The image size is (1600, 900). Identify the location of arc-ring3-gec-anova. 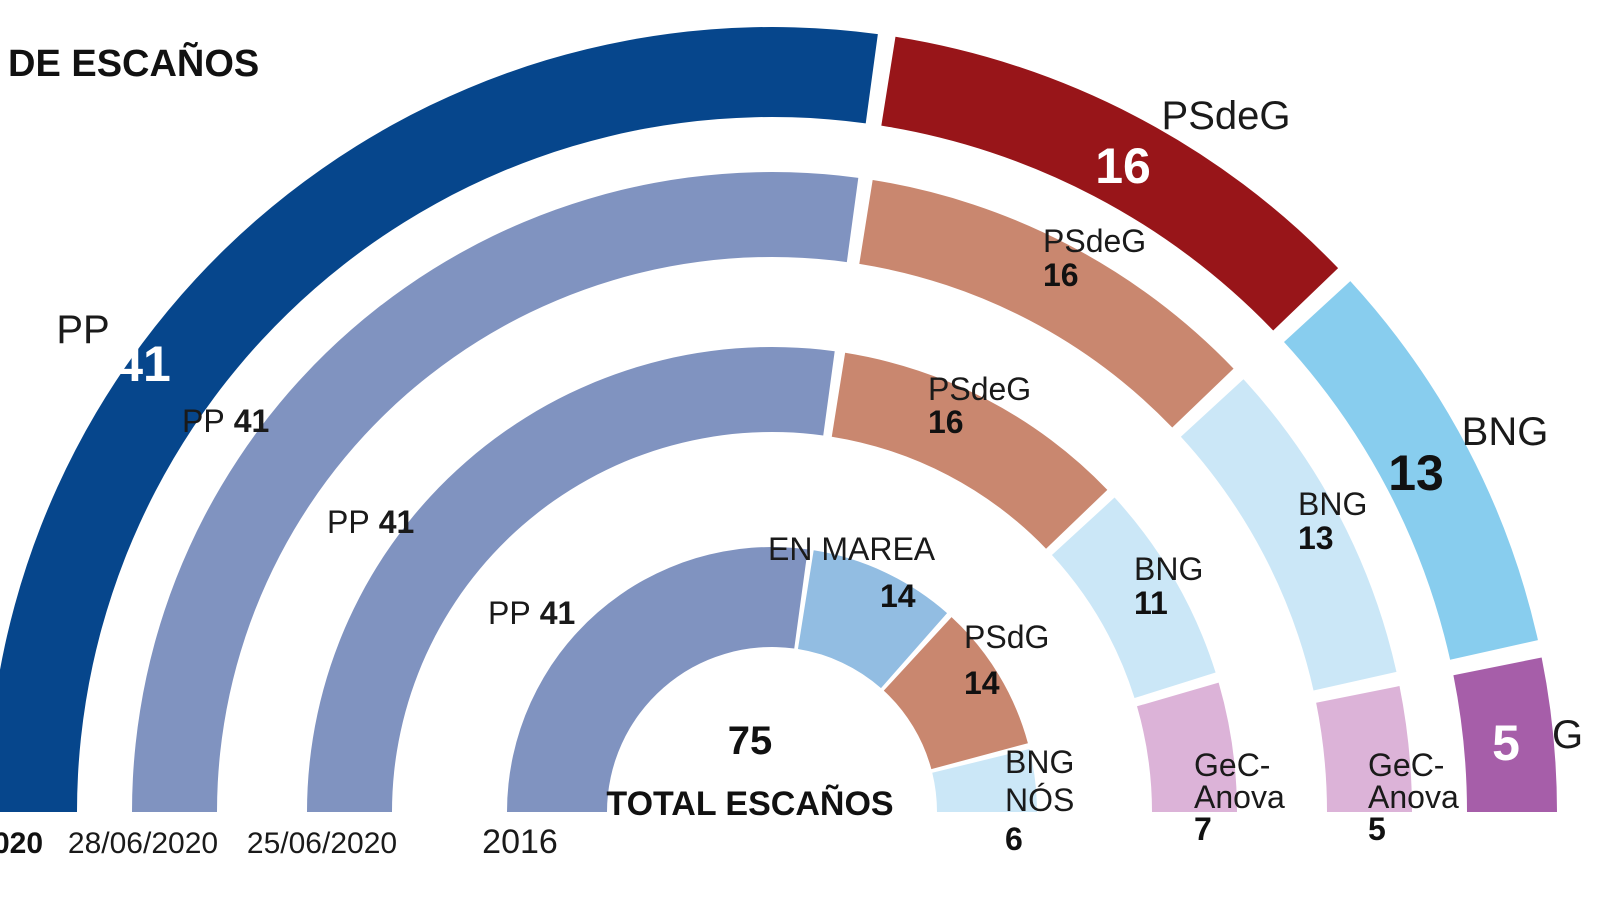
(1187, 747).